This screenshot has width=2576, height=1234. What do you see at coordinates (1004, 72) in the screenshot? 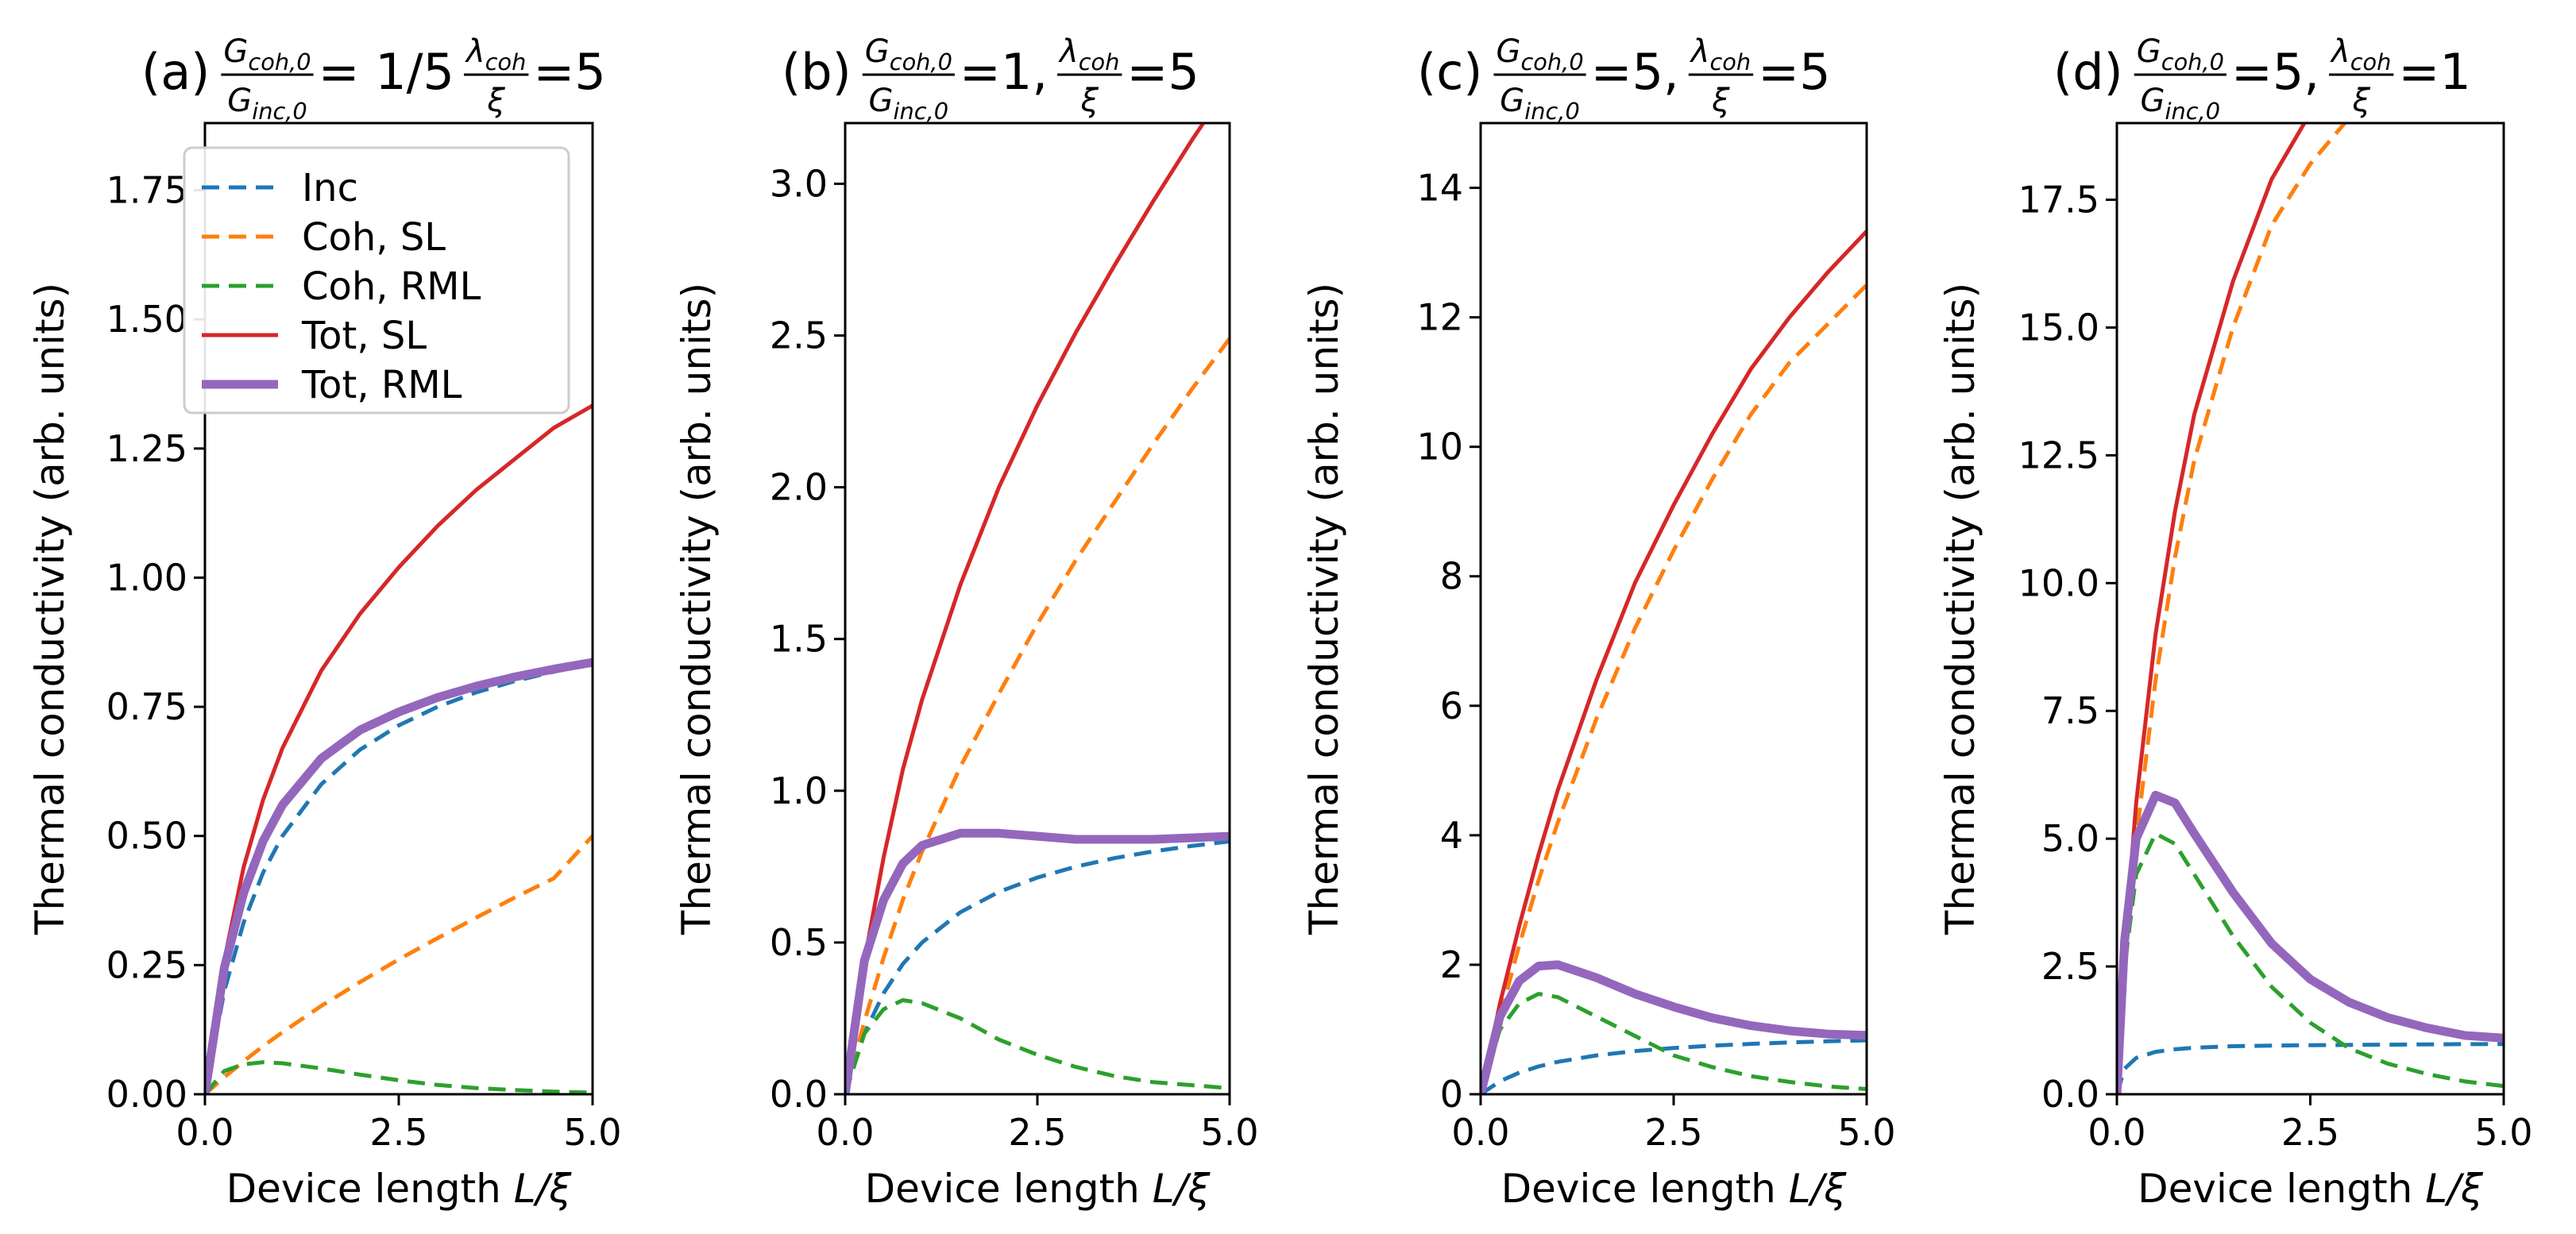
I see `panel-title-value-1: =1,` at bounding box center [1004, 72].